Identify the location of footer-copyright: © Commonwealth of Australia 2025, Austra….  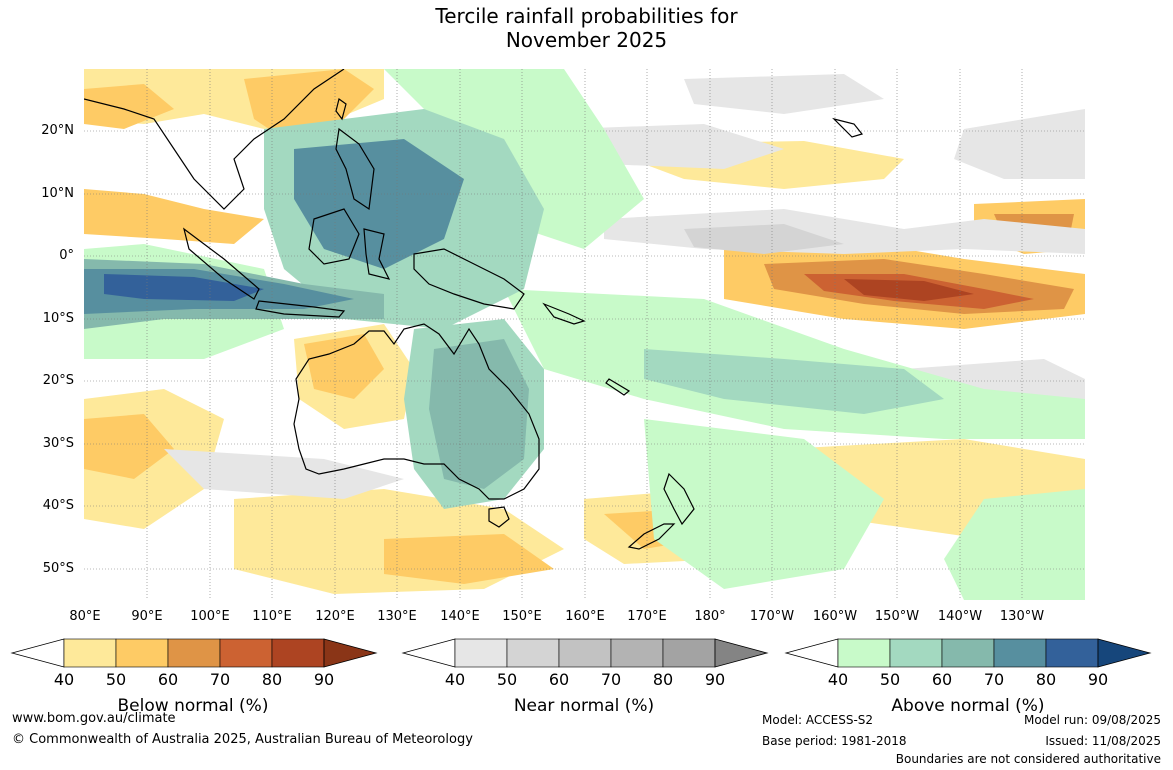
(242, 739).